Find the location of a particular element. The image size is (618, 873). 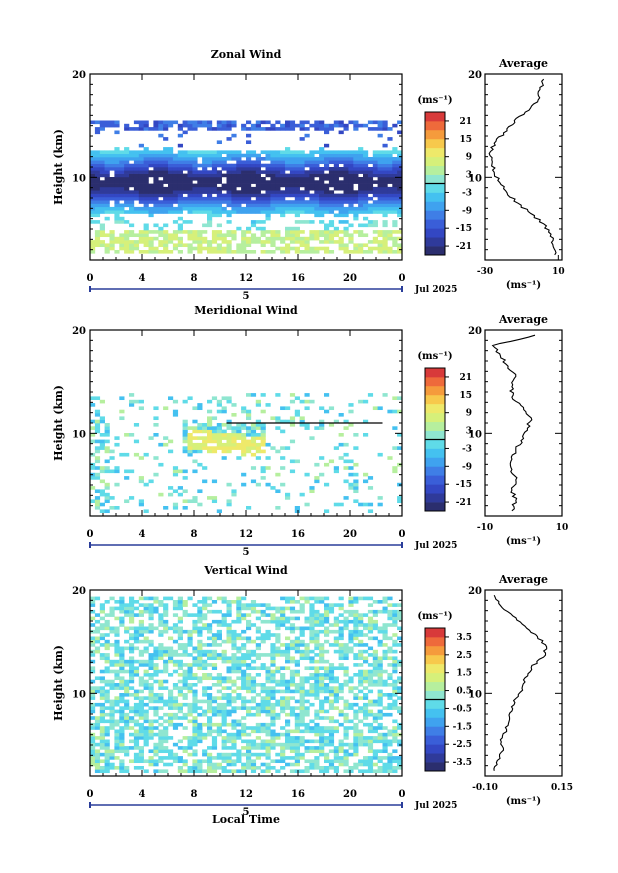

date-bar-label: 5 is located at coordinates (246, 552).